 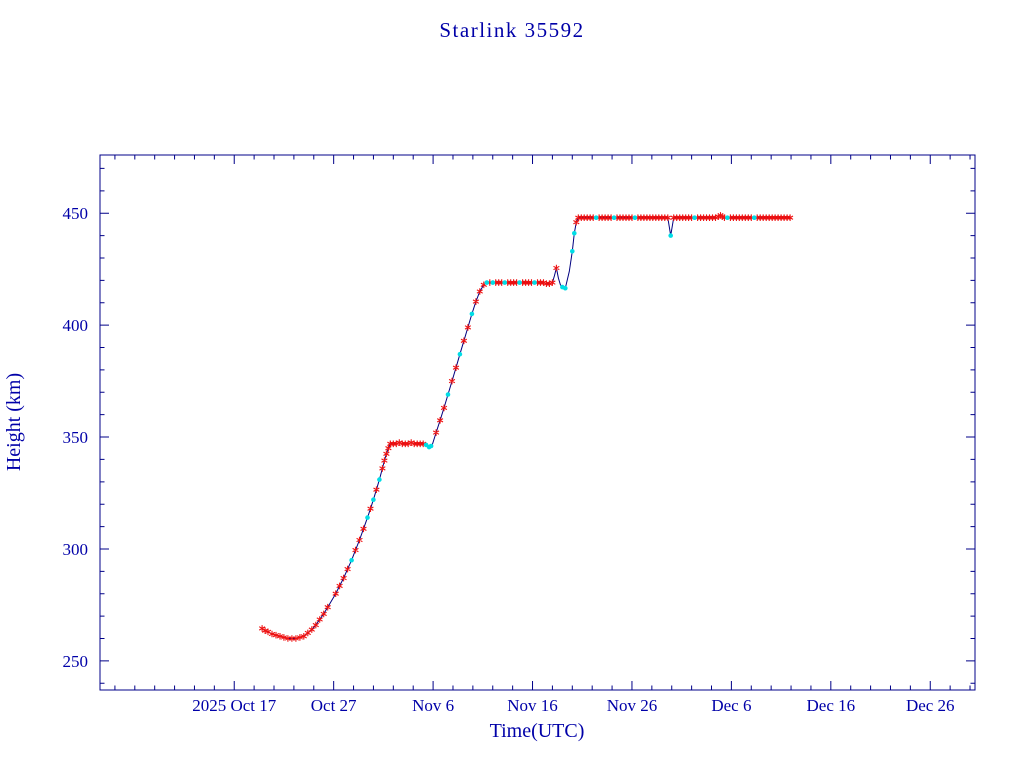 What do you see at coordinates (537, 731) in the screenshot?
I see `x-axis-label: Time(UTC)` at bounding box center [537, 731].